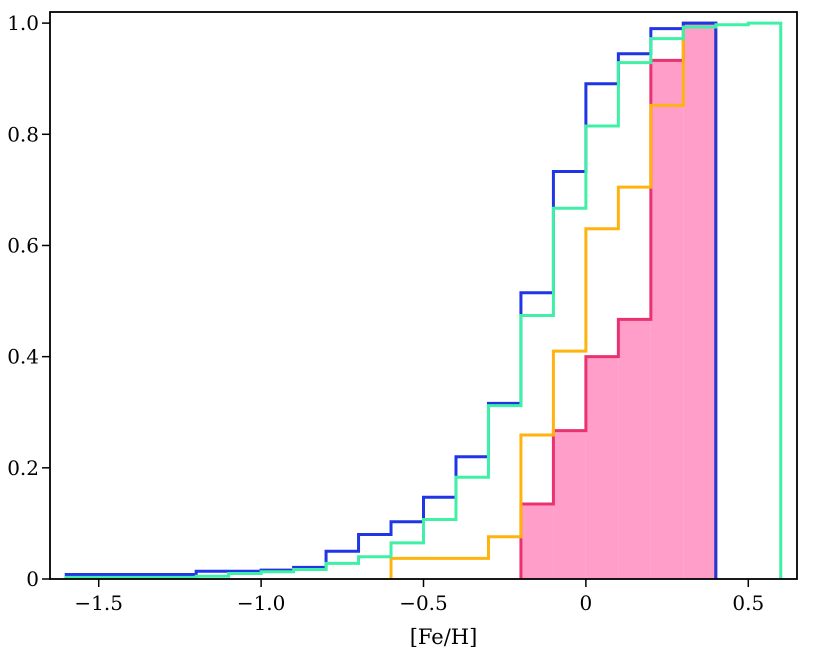 Image resolution: width=830 pixels, height=656 pixels. I want to click on y-tick-label: 0.6, so click(23, 245).